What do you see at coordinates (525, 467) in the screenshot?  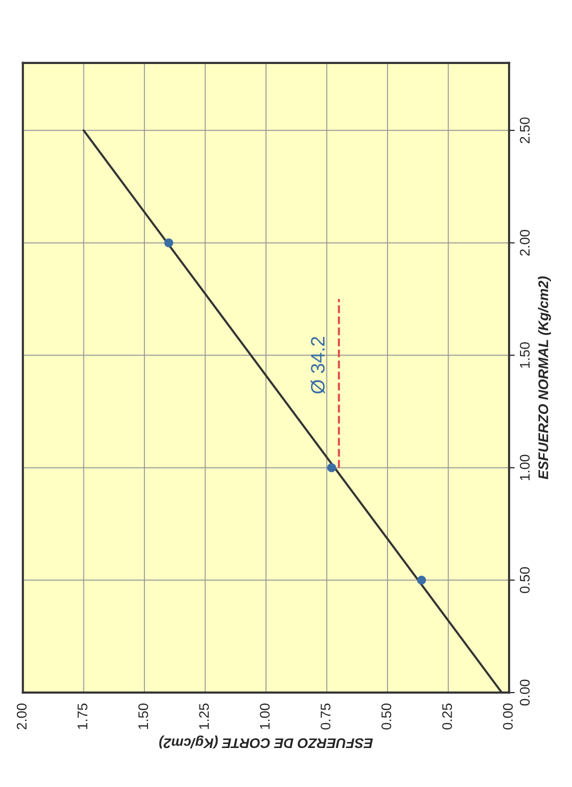 I see `y-tick-label: 1.00` at bounding box center [525, 467].